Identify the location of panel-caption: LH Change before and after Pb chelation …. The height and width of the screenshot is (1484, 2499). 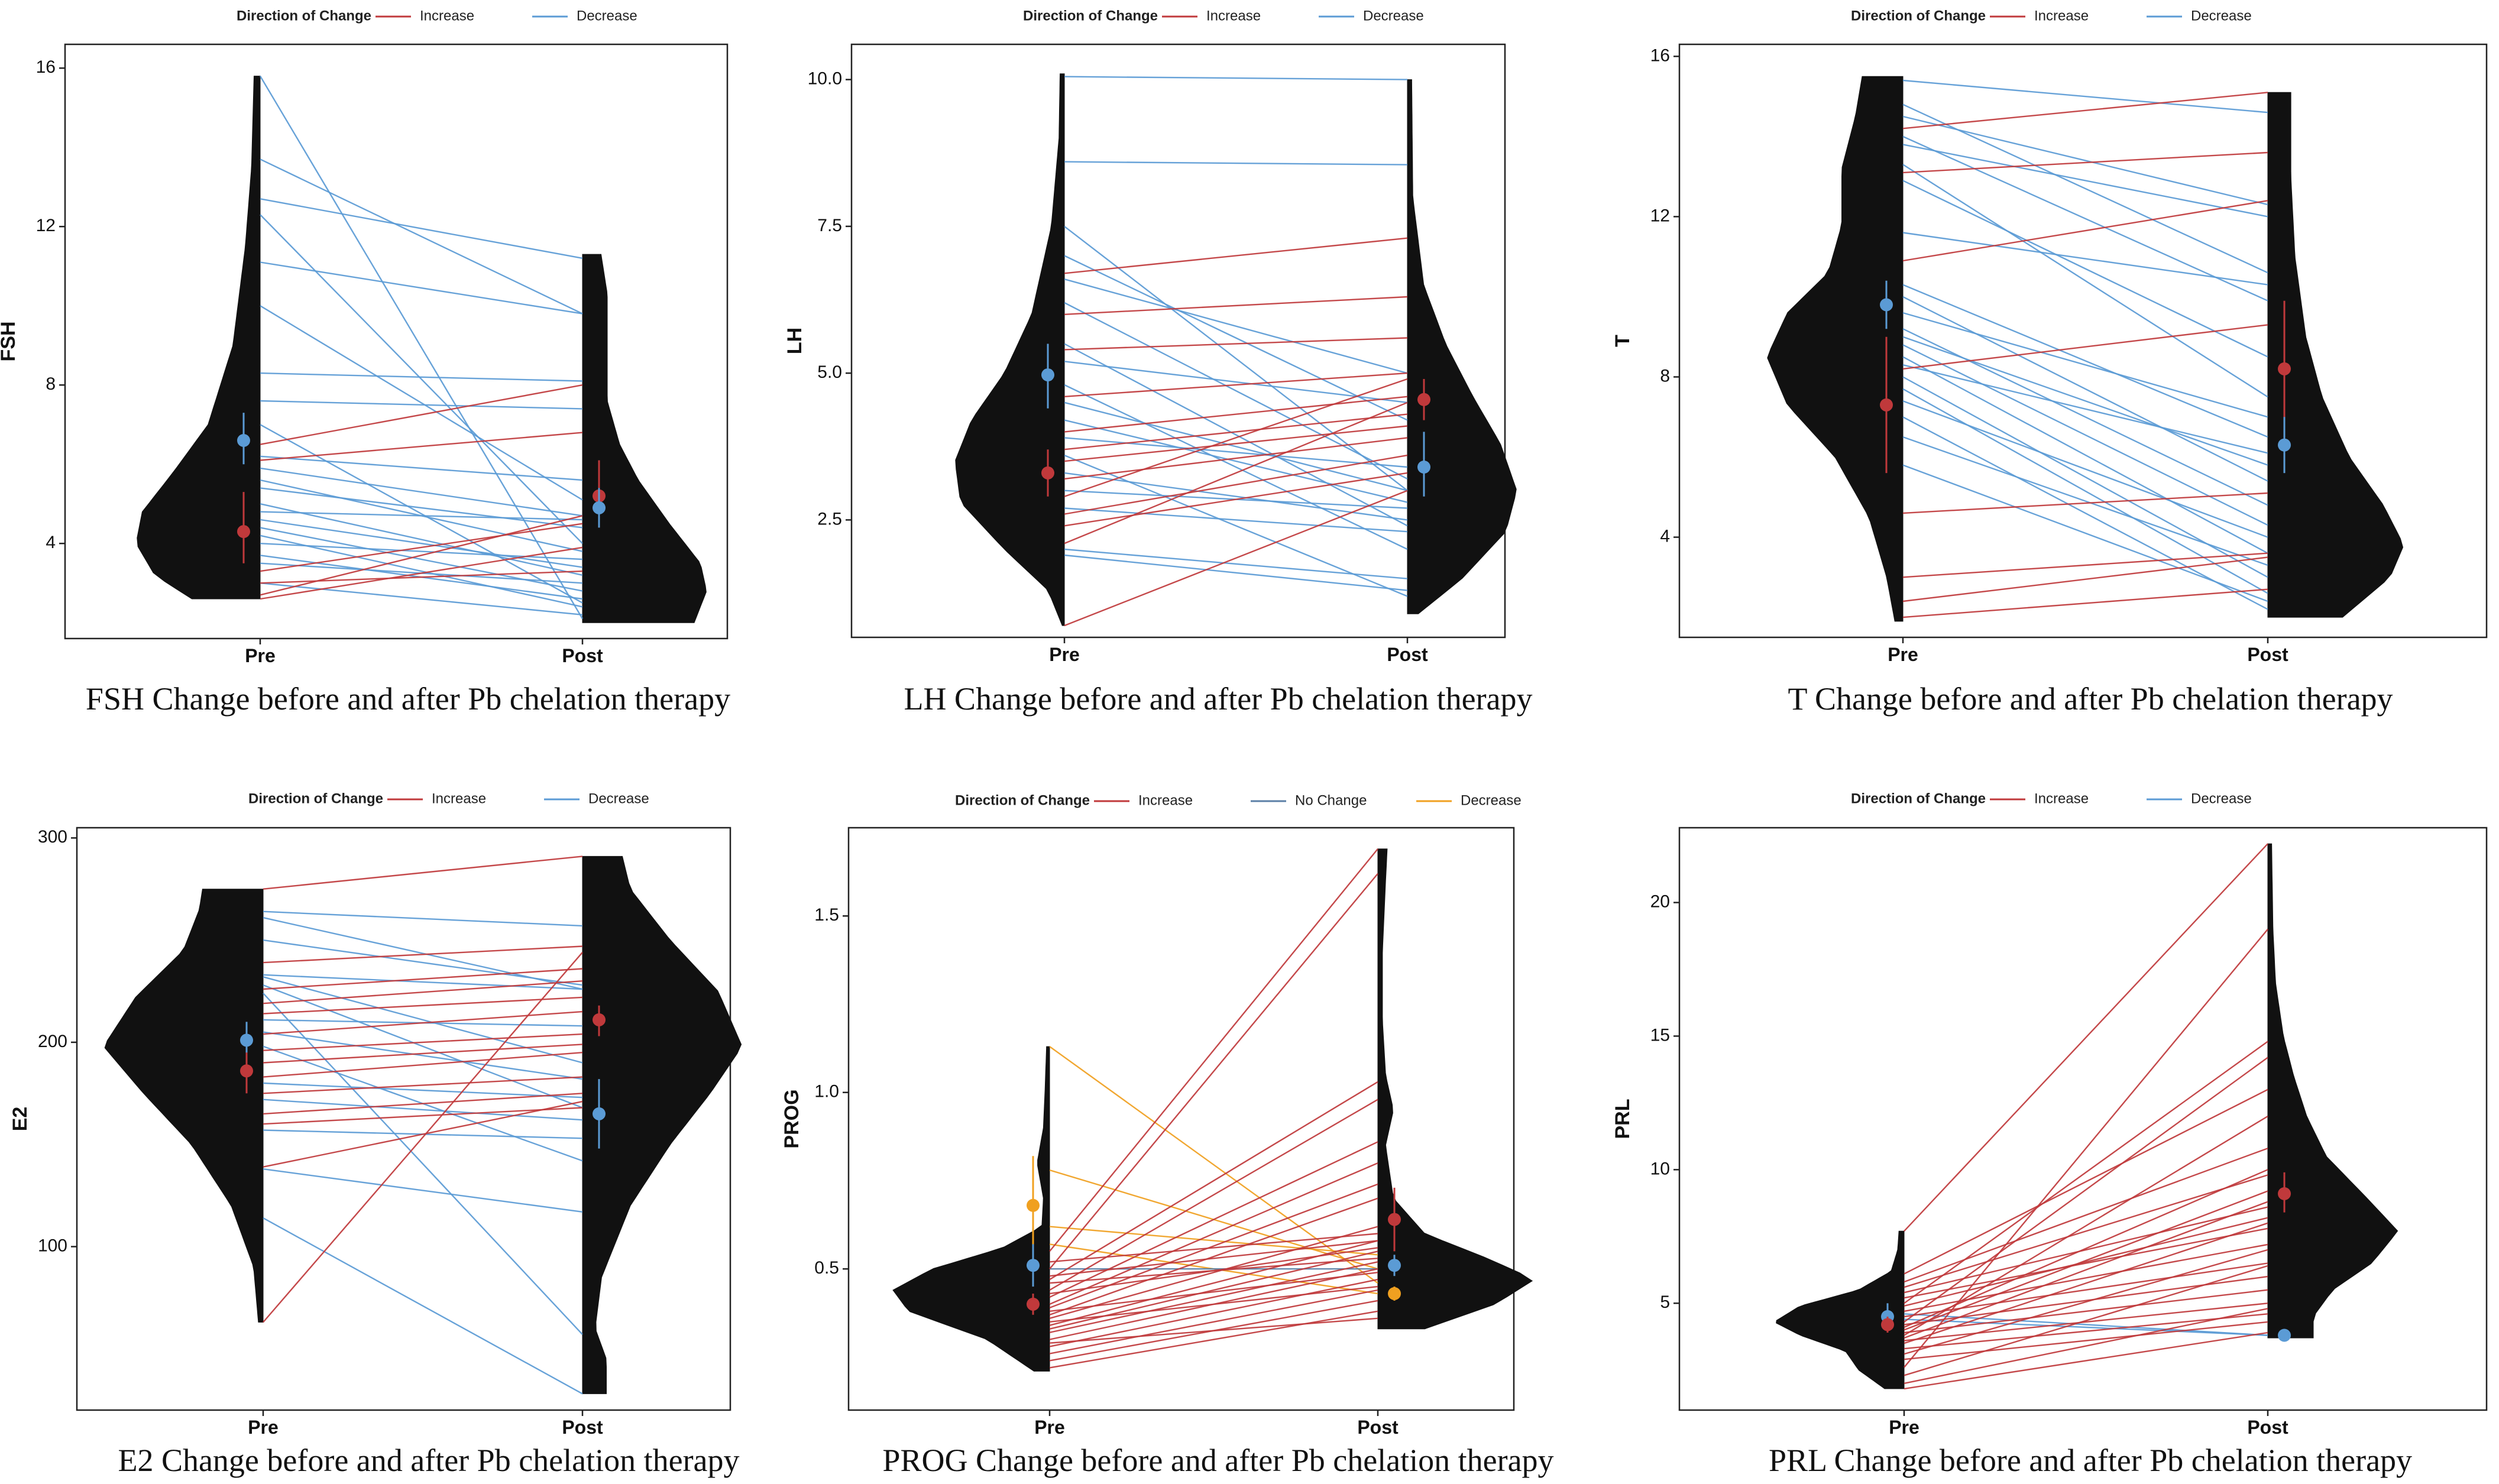
(1218, 699).